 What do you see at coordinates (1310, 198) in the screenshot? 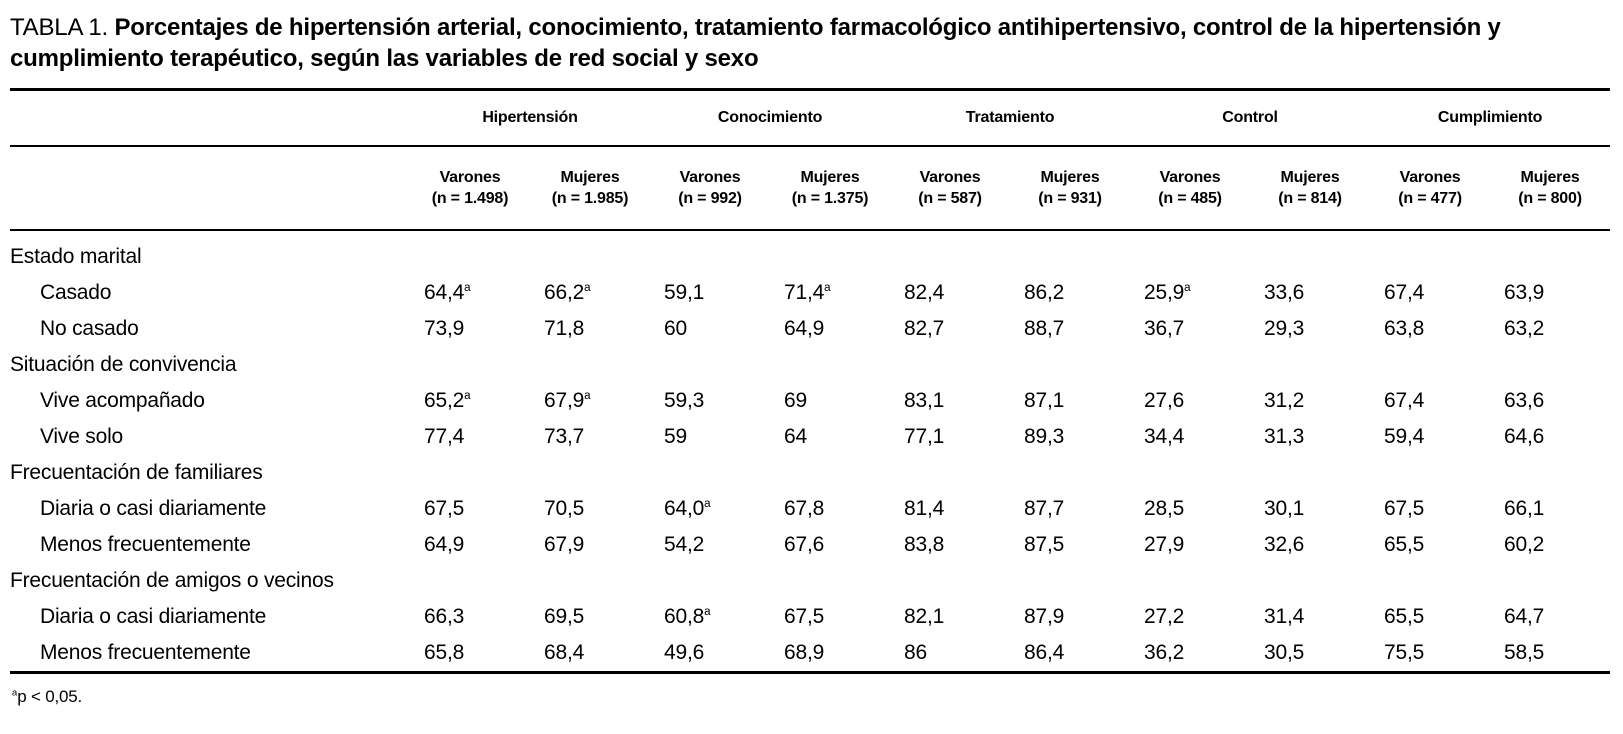
I see `n-label: (n = 814)` at bounding box center [1310, 198].